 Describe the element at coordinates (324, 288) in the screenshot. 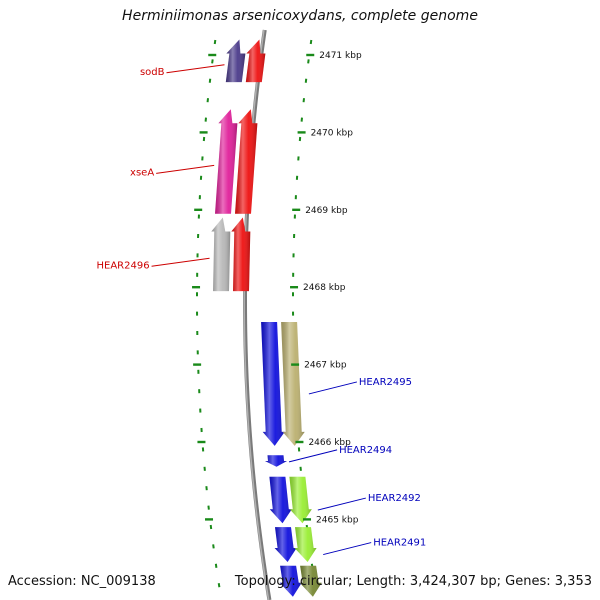

I see `tick-label: 2468 kbp` at that location.